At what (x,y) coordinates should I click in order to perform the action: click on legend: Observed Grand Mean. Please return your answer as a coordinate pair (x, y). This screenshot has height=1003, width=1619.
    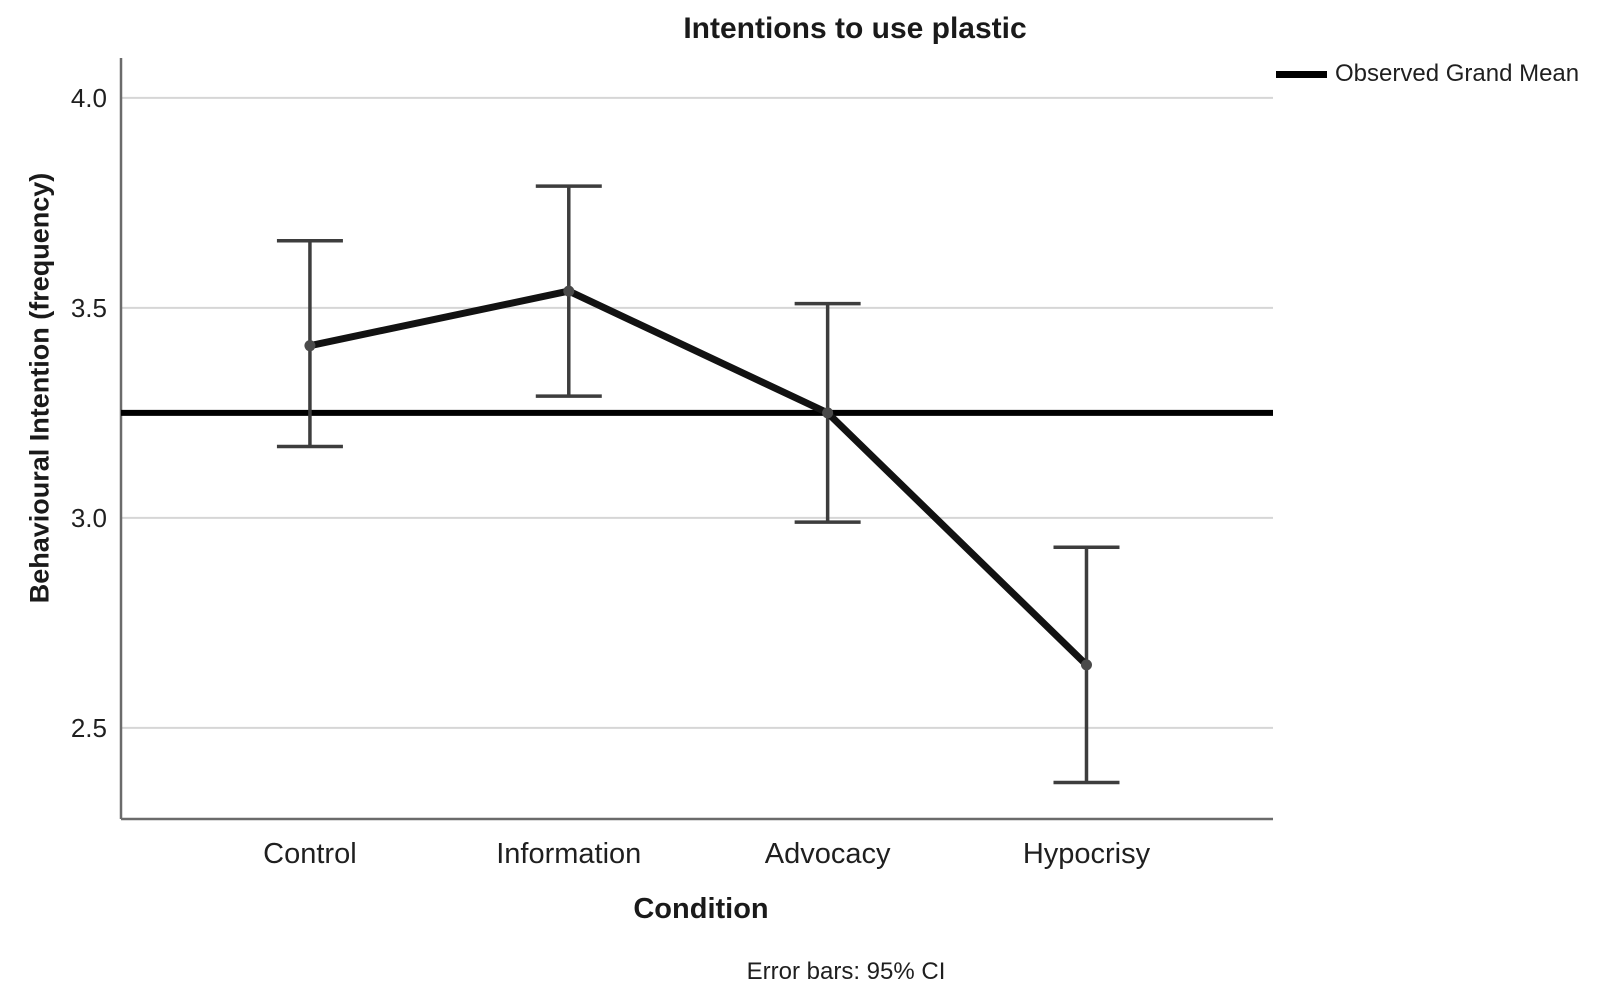
    Looking at the image, I should click on (1427, 74).